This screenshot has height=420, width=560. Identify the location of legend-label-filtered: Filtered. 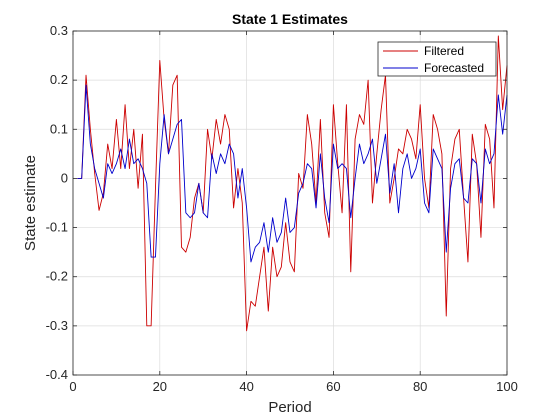
(444, 51).